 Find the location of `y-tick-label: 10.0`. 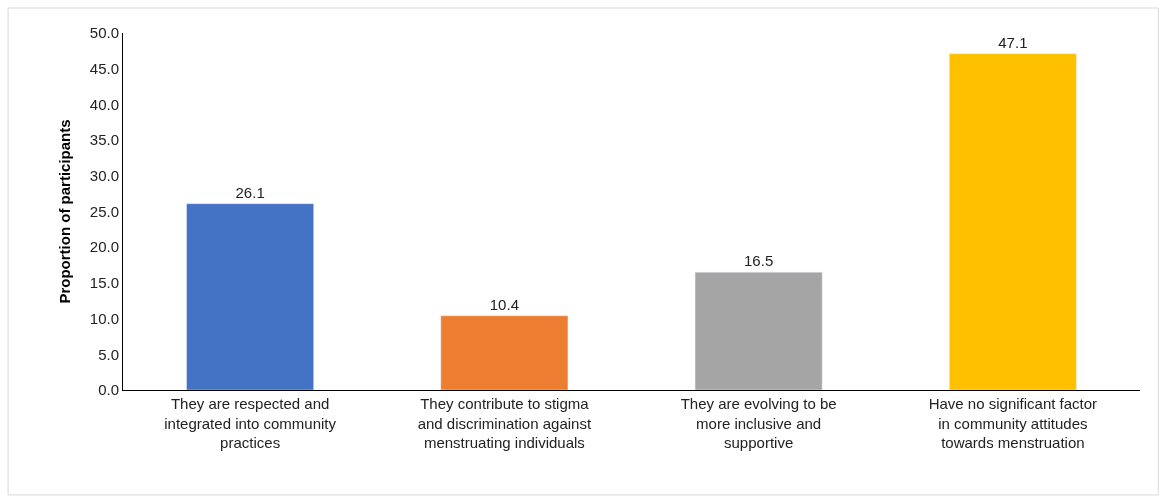

y-tick-label: 10.0 is located at coordinates (104, 318).